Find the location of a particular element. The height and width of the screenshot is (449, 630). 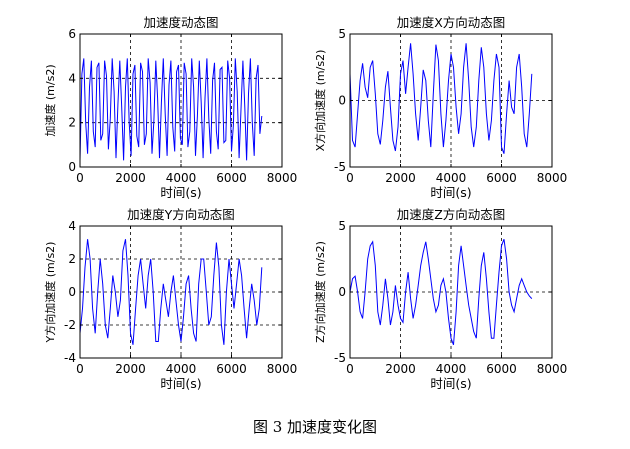

y-tick-label: -2 is located at coordinates (70, 325).